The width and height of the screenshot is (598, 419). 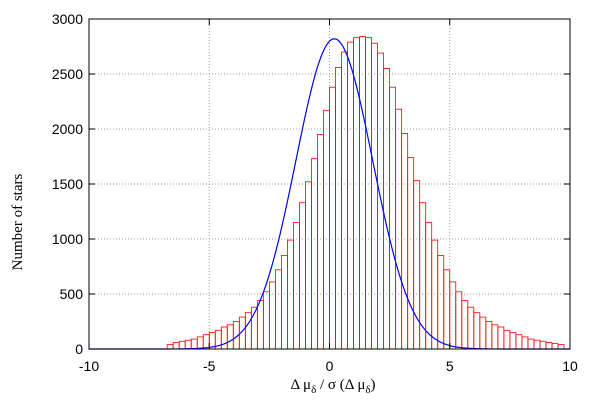 I want to click on y-axis-title: Number of stars, so click(x=18, y=222).